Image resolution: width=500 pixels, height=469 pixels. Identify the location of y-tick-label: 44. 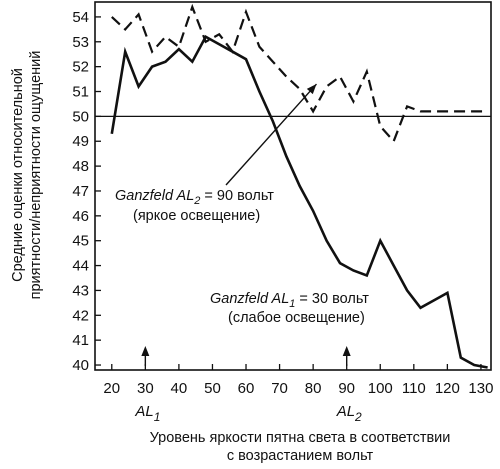
(80, 266).